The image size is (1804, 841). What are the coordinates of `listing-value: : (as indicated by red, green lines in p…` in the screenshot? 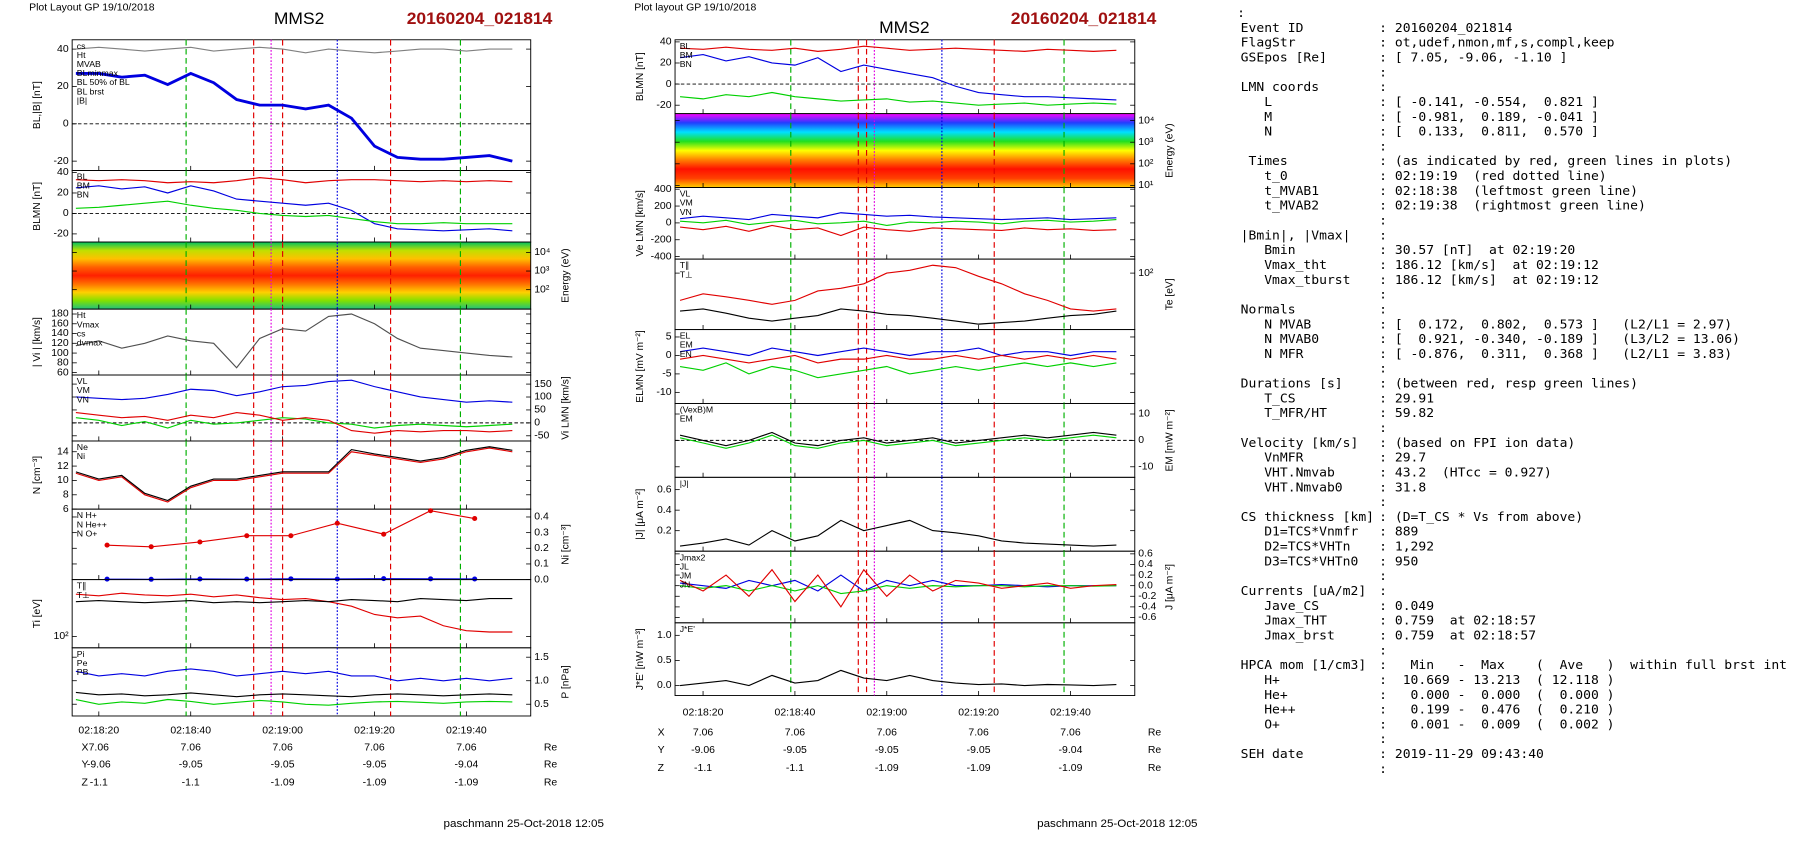 It's located at (1555, 161).